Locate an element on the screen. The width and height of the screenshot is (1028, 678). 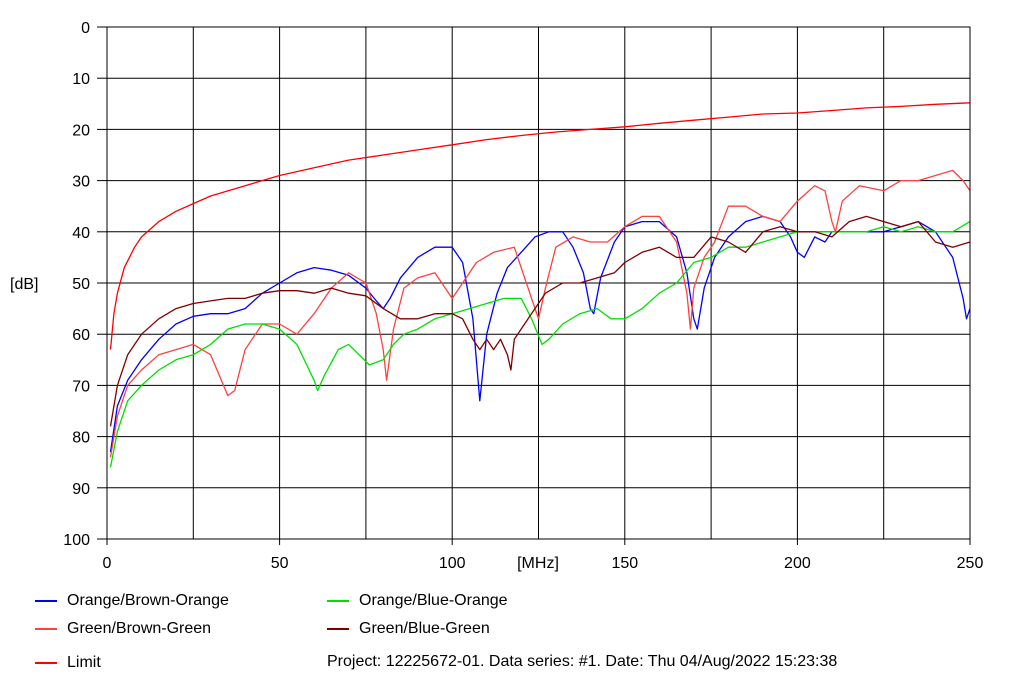
legend-item-green-blue-green: Green/Blue-Green is located at coordinates (408, 629).